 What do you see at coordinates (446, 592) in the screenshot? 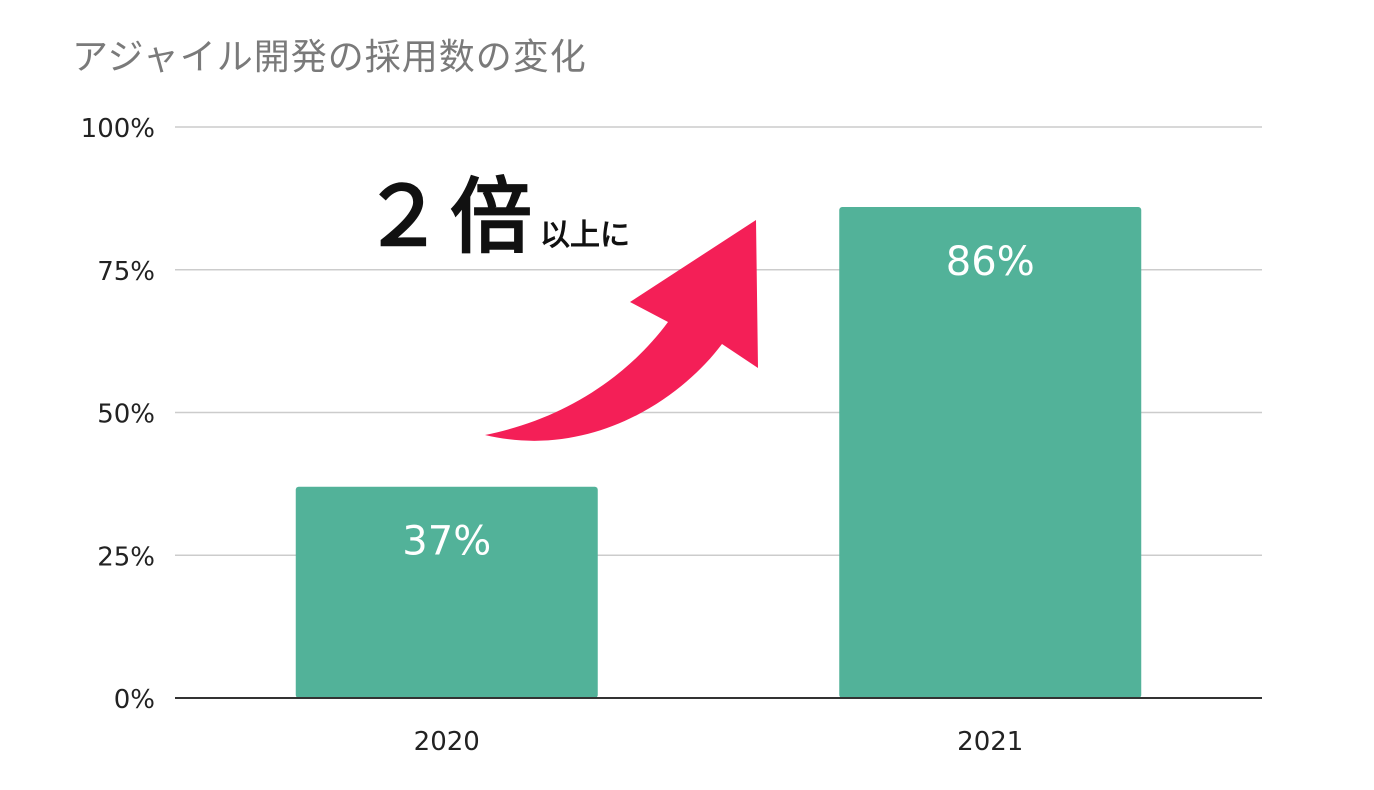
I see `bar-2020` at bounding box center [446, 592].